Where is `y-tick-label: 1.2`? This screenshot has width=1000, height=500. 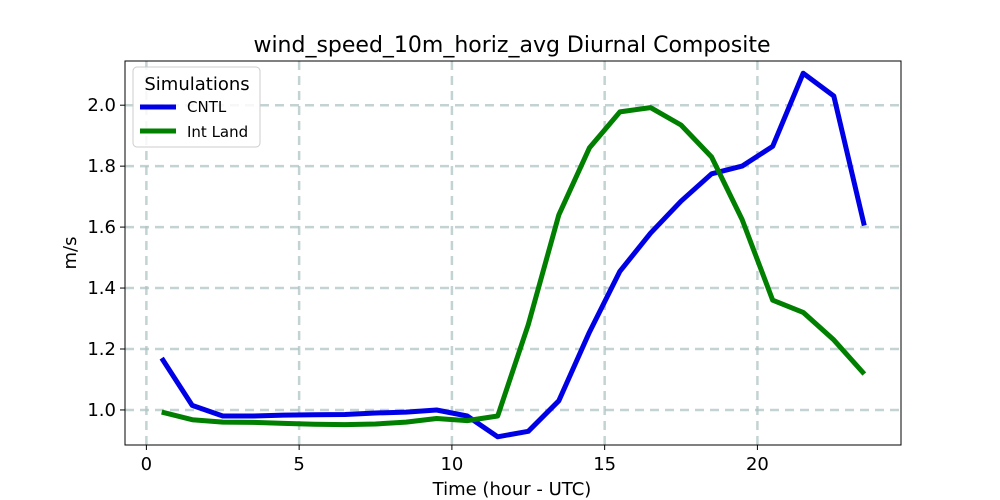 y-tick-label: 1.2 is located at coordinates (101, 349).